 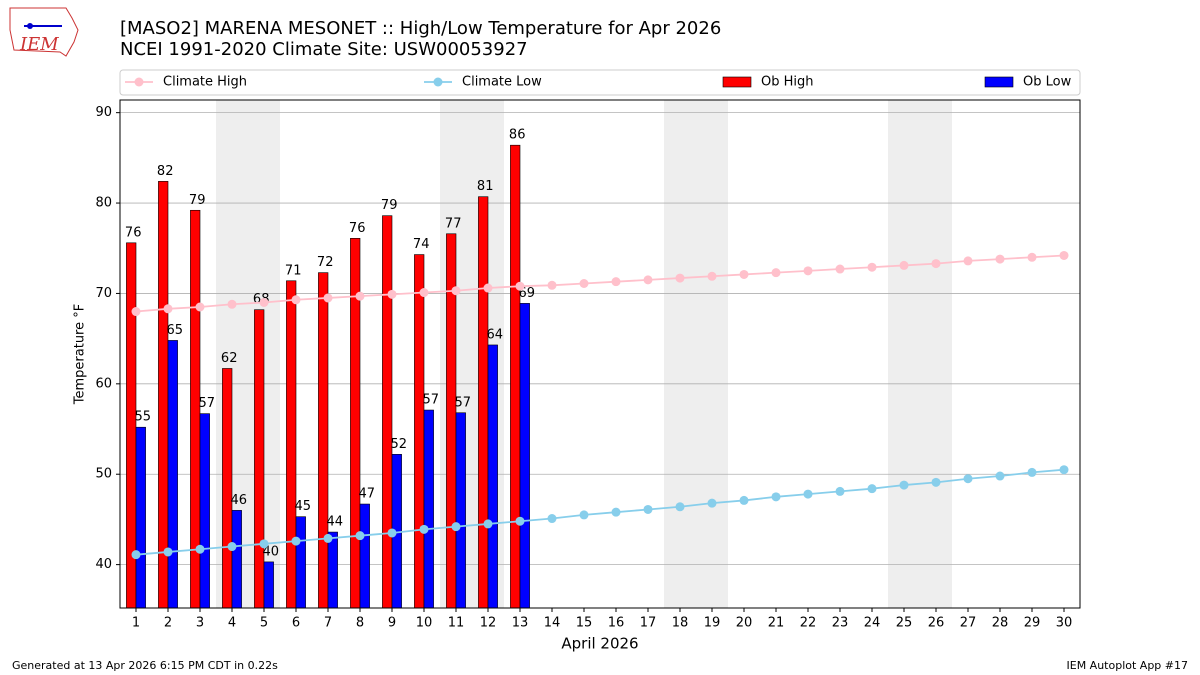 I want to click on bar-label: 65, so click(x=175, y=330).